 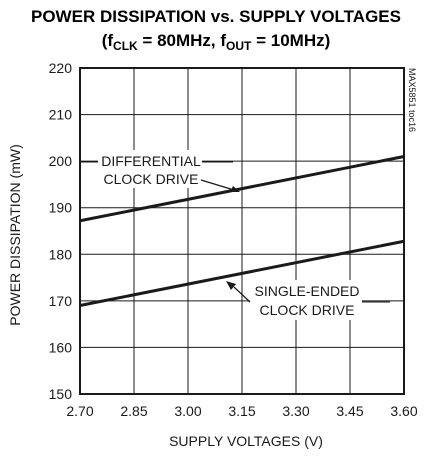 What do you see at coordinates (61, 301) in the screenshot?
I see `y-tick-label: 170` at bounding box center [61, 301].